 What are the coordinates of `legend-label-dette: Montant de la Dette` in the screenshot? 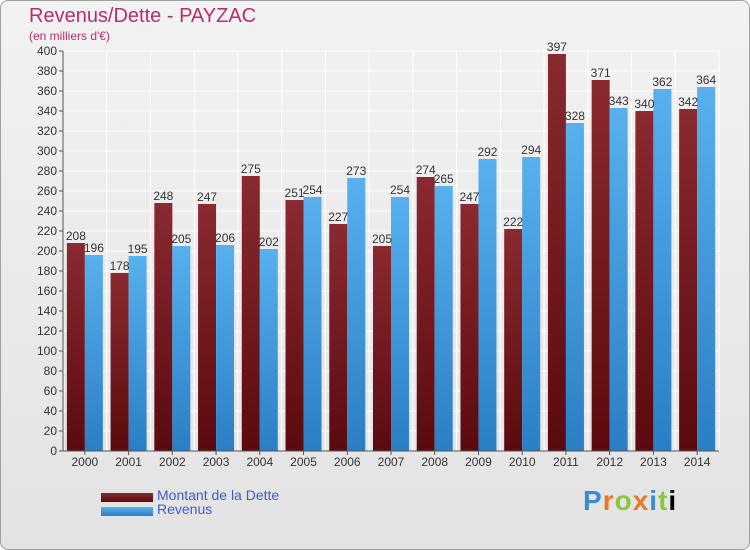 It's located at (218, 495).